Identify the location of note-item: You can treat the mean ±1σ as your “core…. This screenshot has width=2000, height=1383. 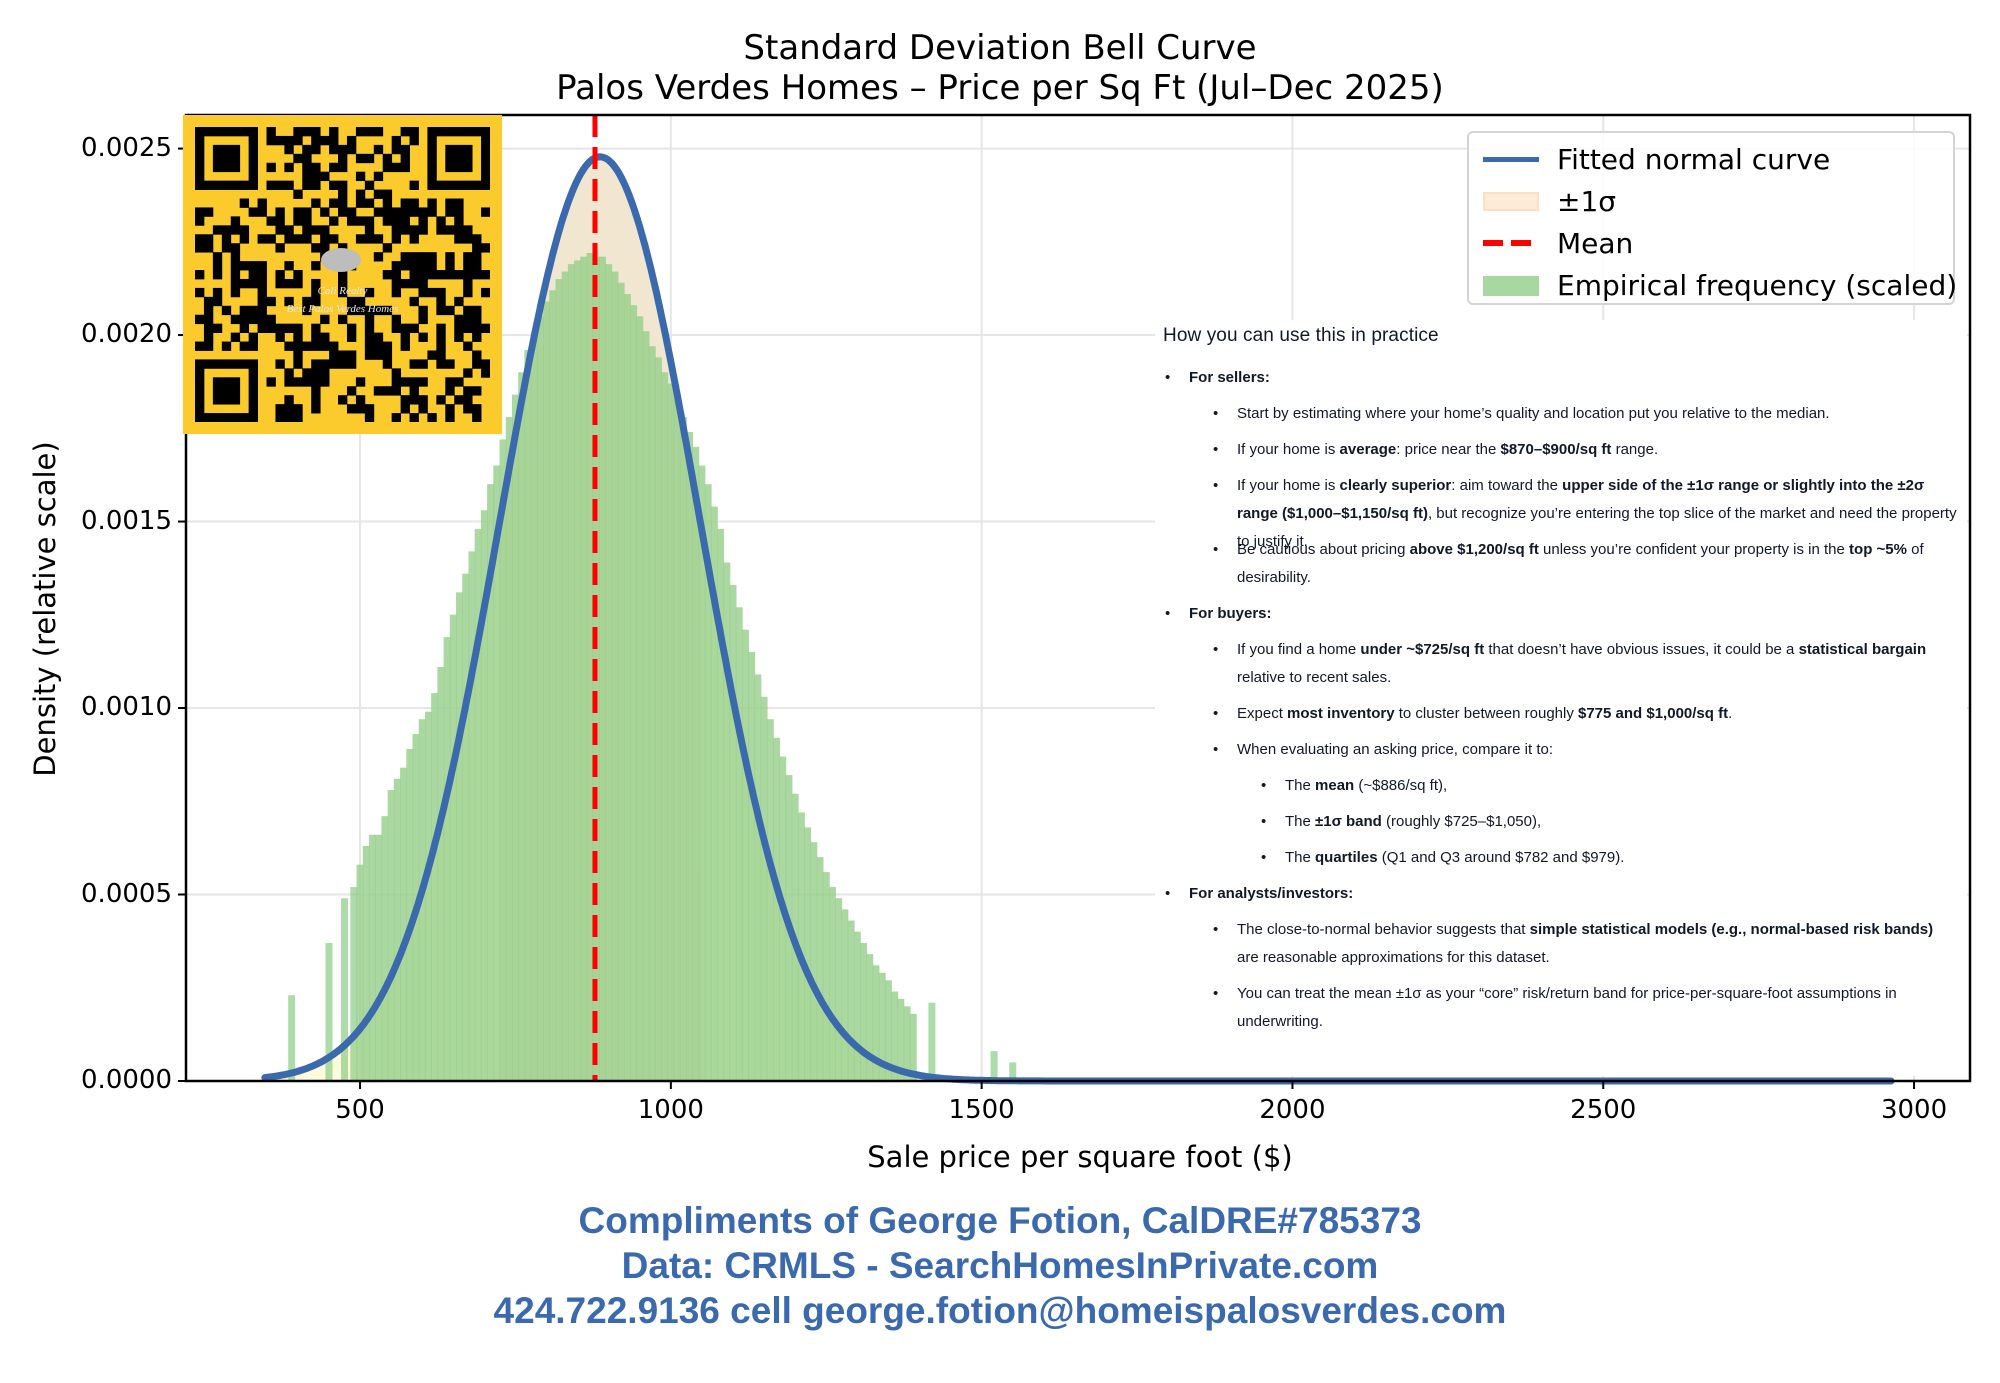
(1585, 1008).